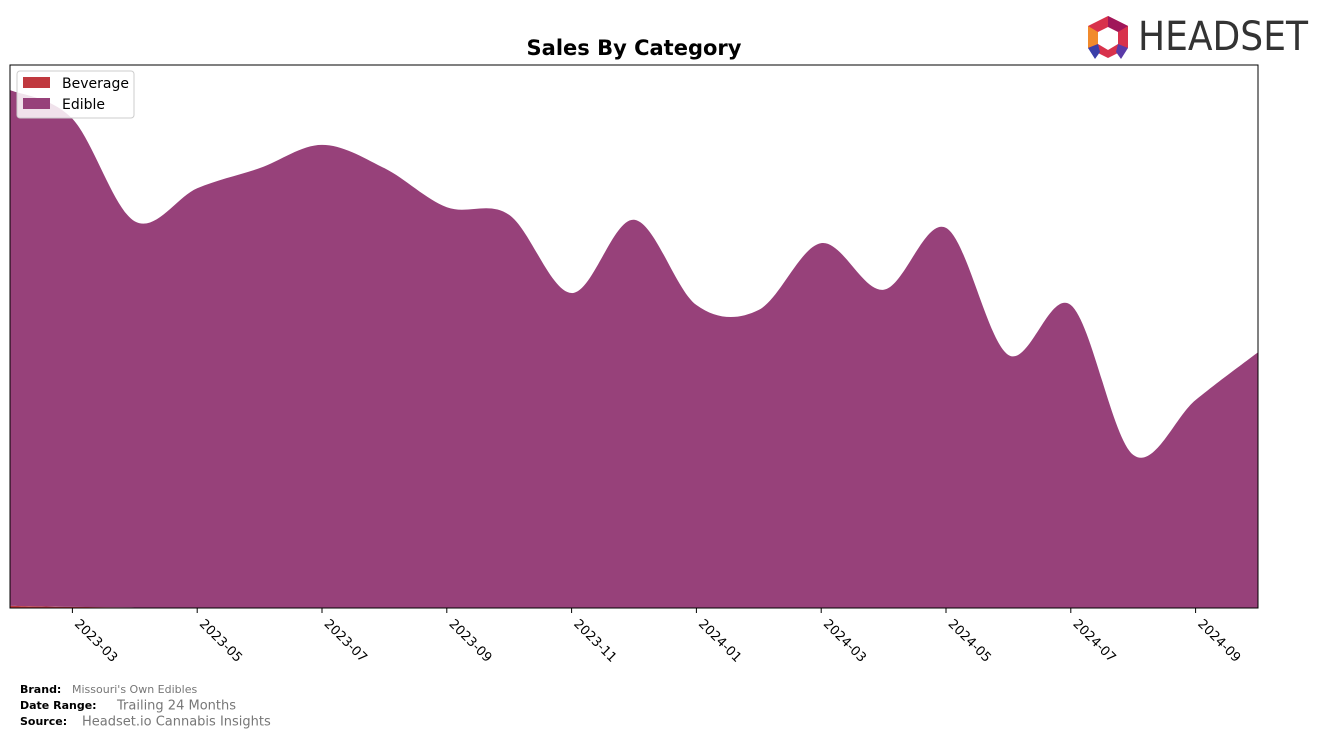 This screenshot has height=738, width=1322. Describe the element at coordinates (1218, 641) in the screenshot. I see `x-tick-label: 2024-09` at that location.